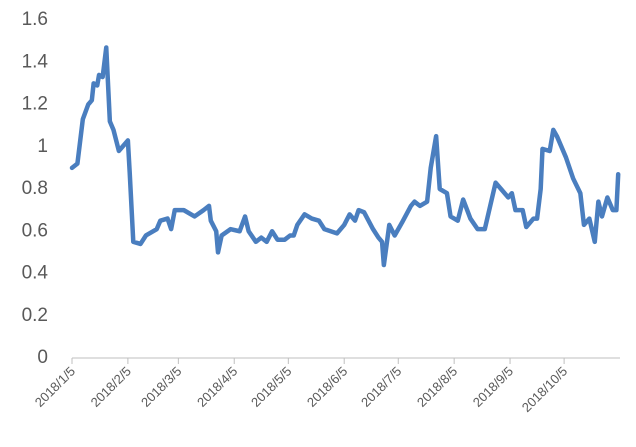 This screenshot has height=447, width=636. Describe the element at coordinates (111, 387) in the screenshot. I see `x-tick-label: 2018/2/5` at that location.